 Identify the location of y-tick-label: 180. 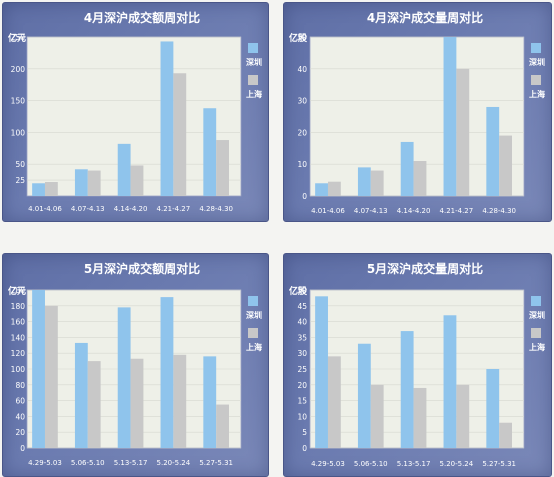
(18, 306).